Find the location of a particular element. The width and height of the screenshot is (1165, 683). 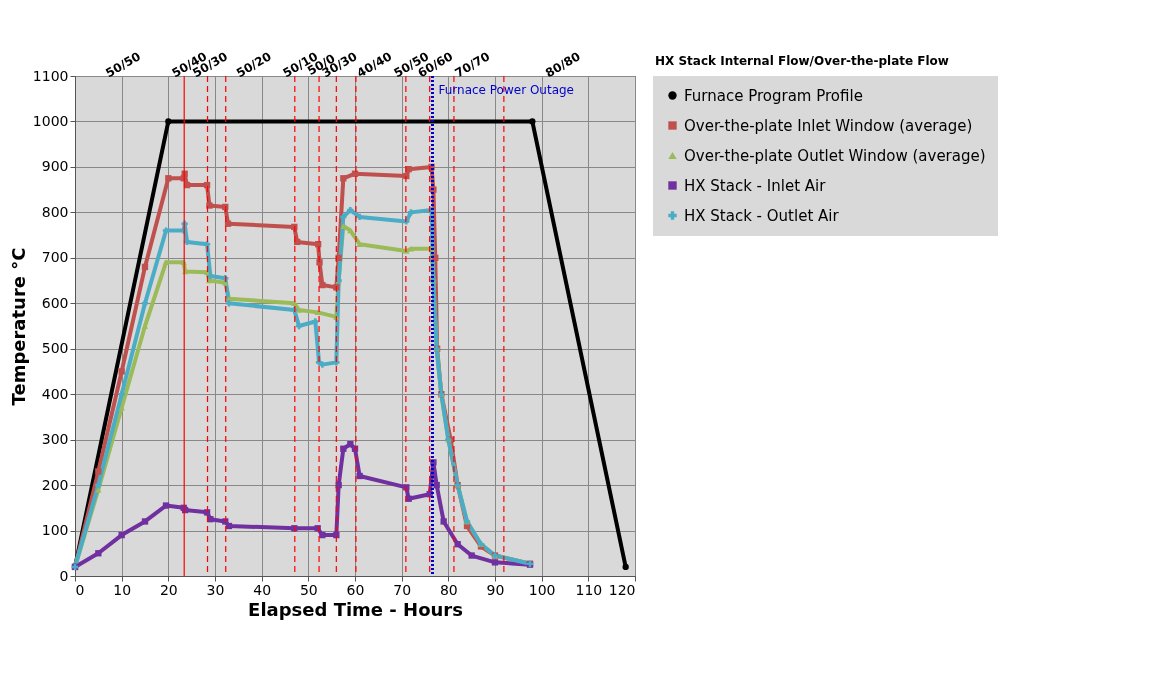

x-tick-label: 110 is located at coordinates (589, 589).